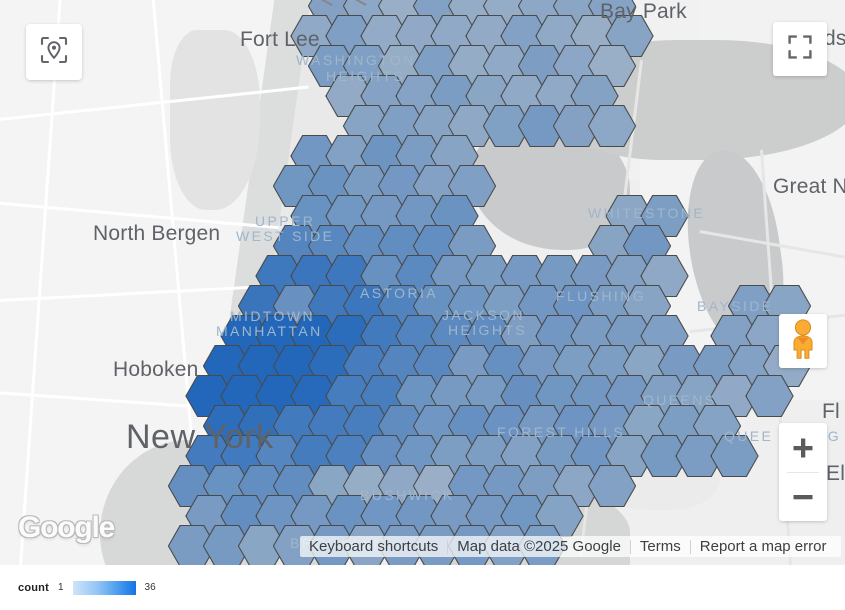 The height and width of the screenshot is (610, 845). What do you see at coordinates (104, 587) in the screenshot?
I see `legend-color-gradient` at bounding box center [104, 587].